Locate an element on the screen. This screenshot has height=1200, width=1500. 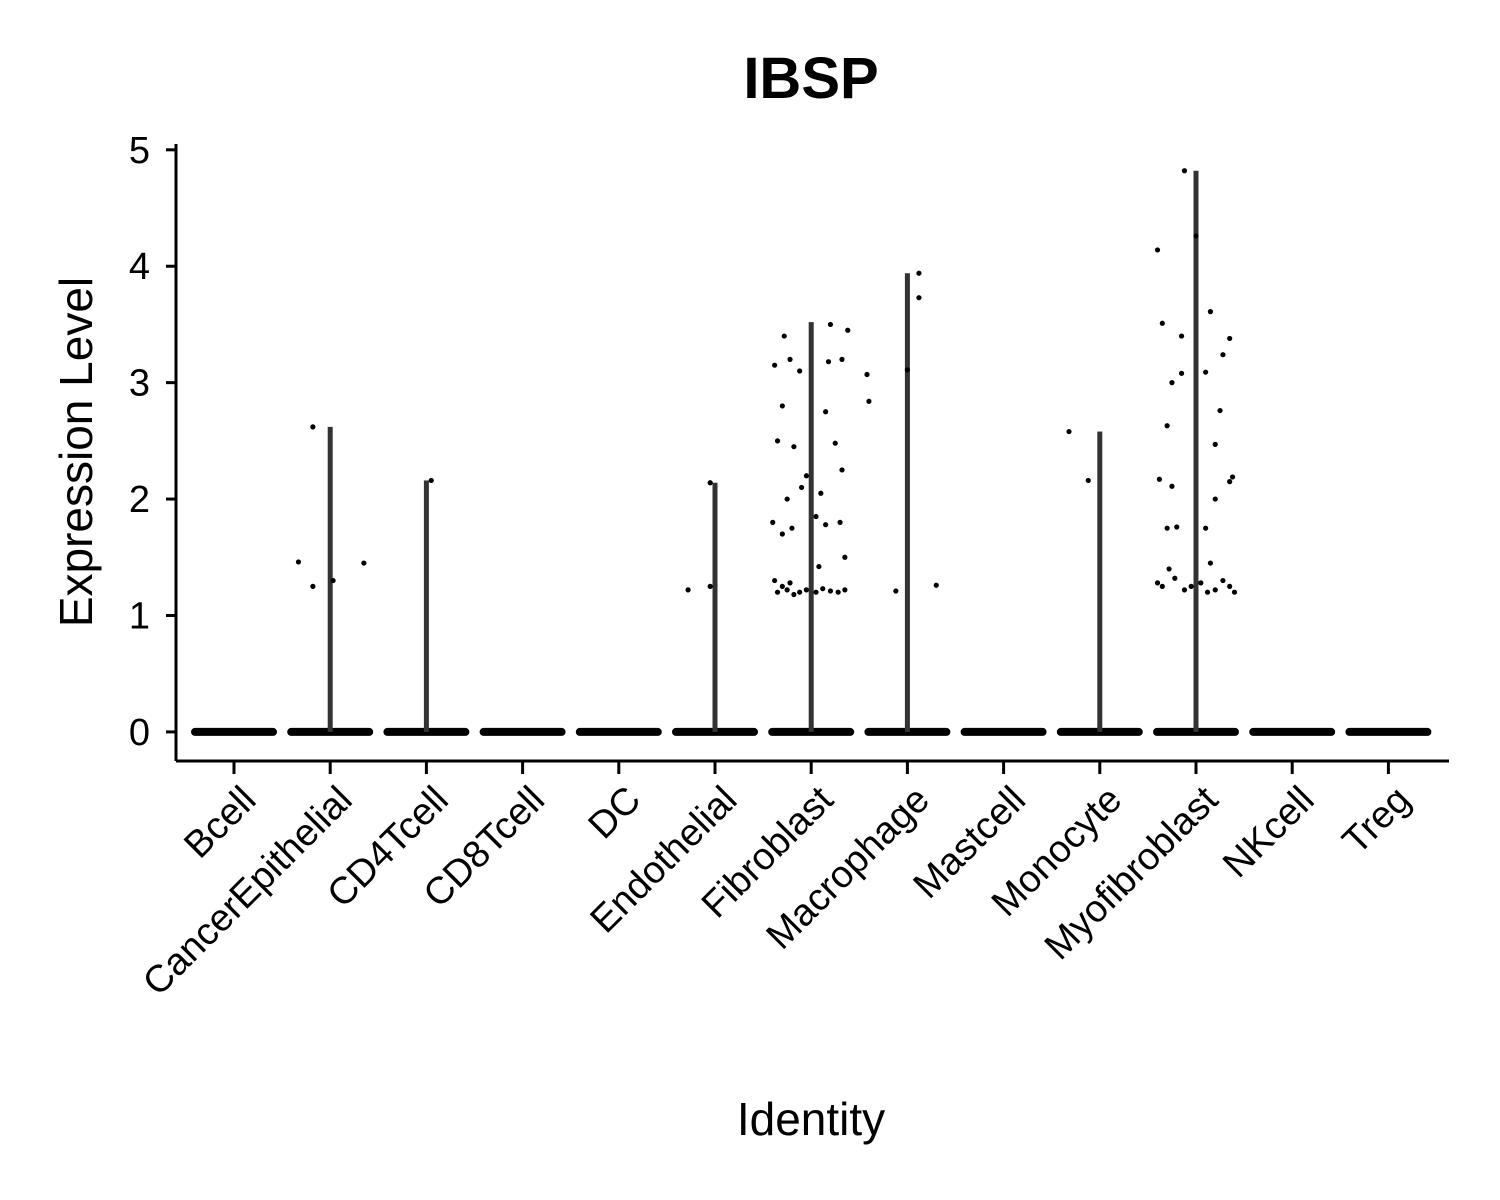
x-tick-label: Bcell is located at coordinates (220, 823).